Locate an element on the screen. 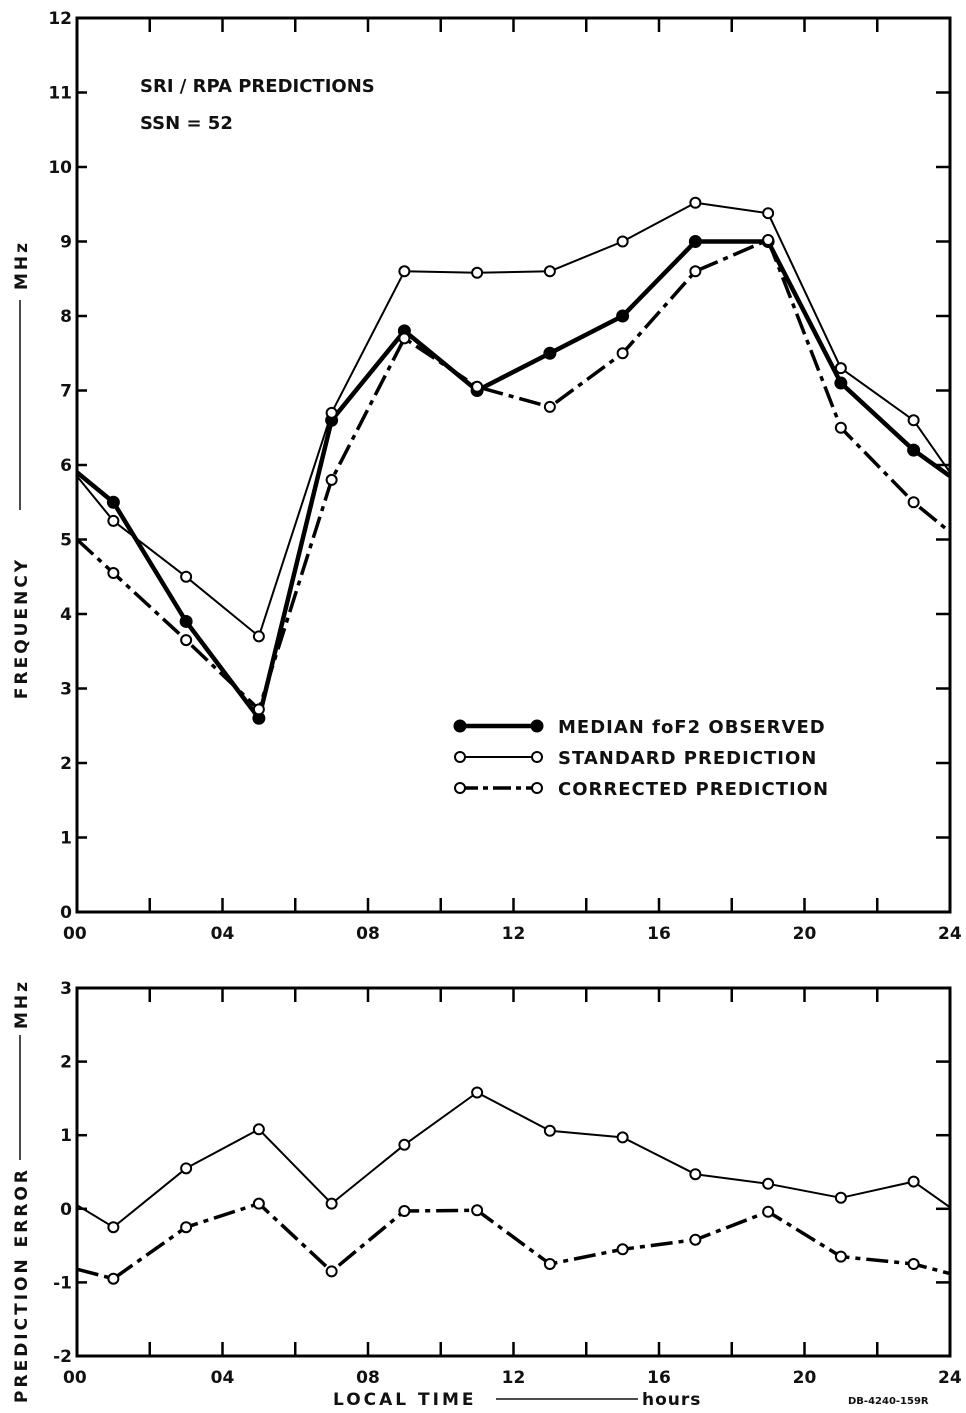 Image resolution: width=966 pixels, height=1413 pixels. error-x-tick-label: 20 is located at coordinates (805, 1378).